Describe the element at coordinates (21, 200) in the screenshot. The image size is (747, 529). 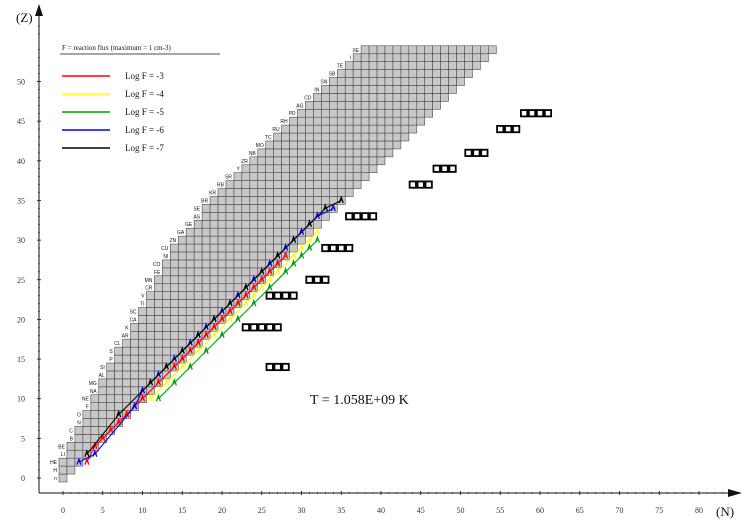
I see `y-tick-label: 35` at that location.